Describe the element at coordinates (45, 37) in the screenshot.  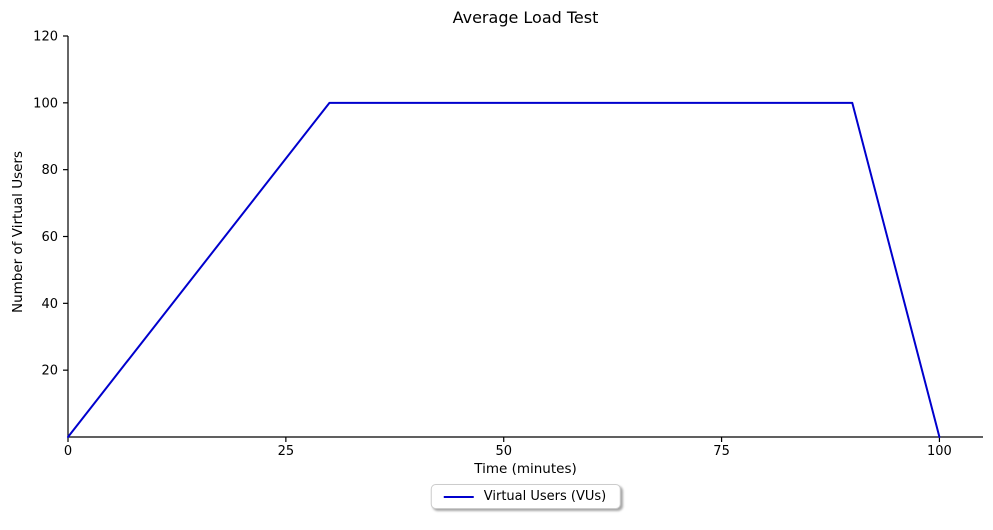
I see `y-tick-label: 120` at that location.